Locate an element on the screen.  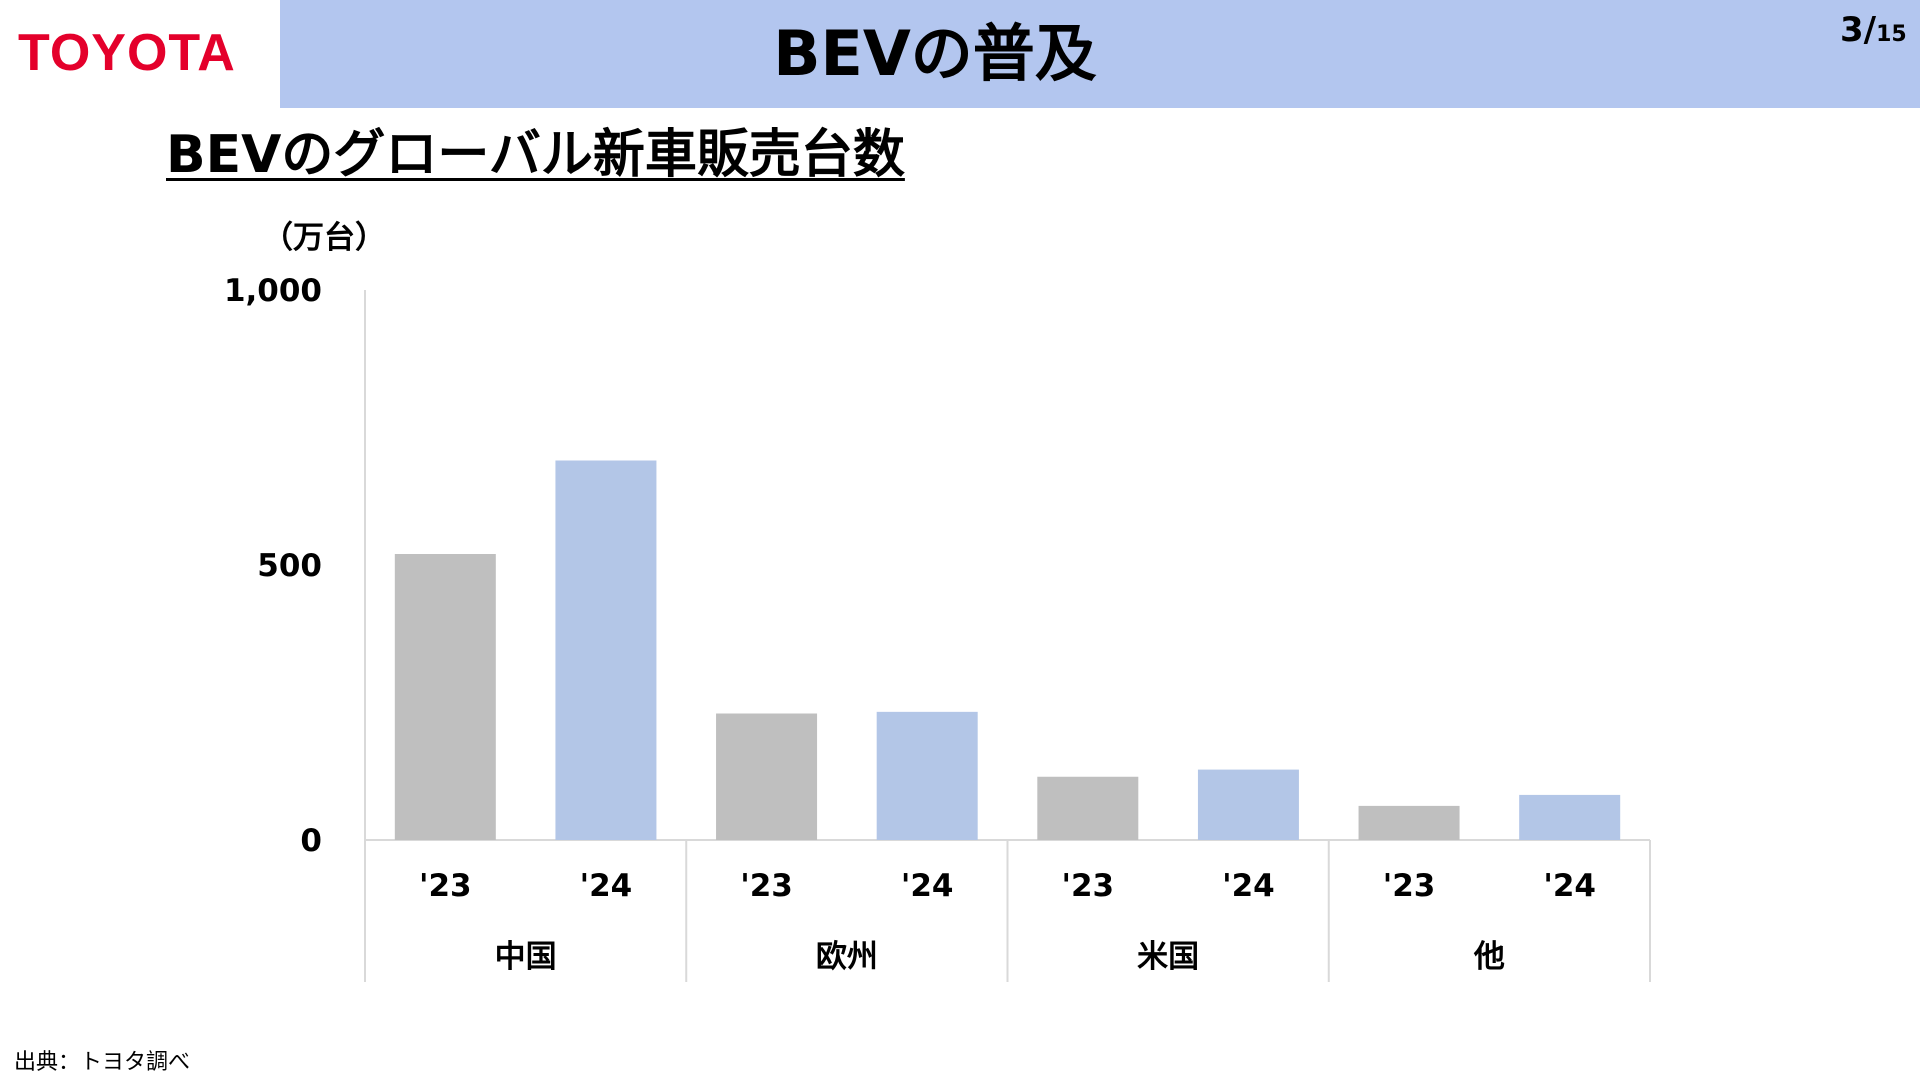
chart-subtitle: BEVのグローバル新車販売台数 is located at coordinates (535, 155).